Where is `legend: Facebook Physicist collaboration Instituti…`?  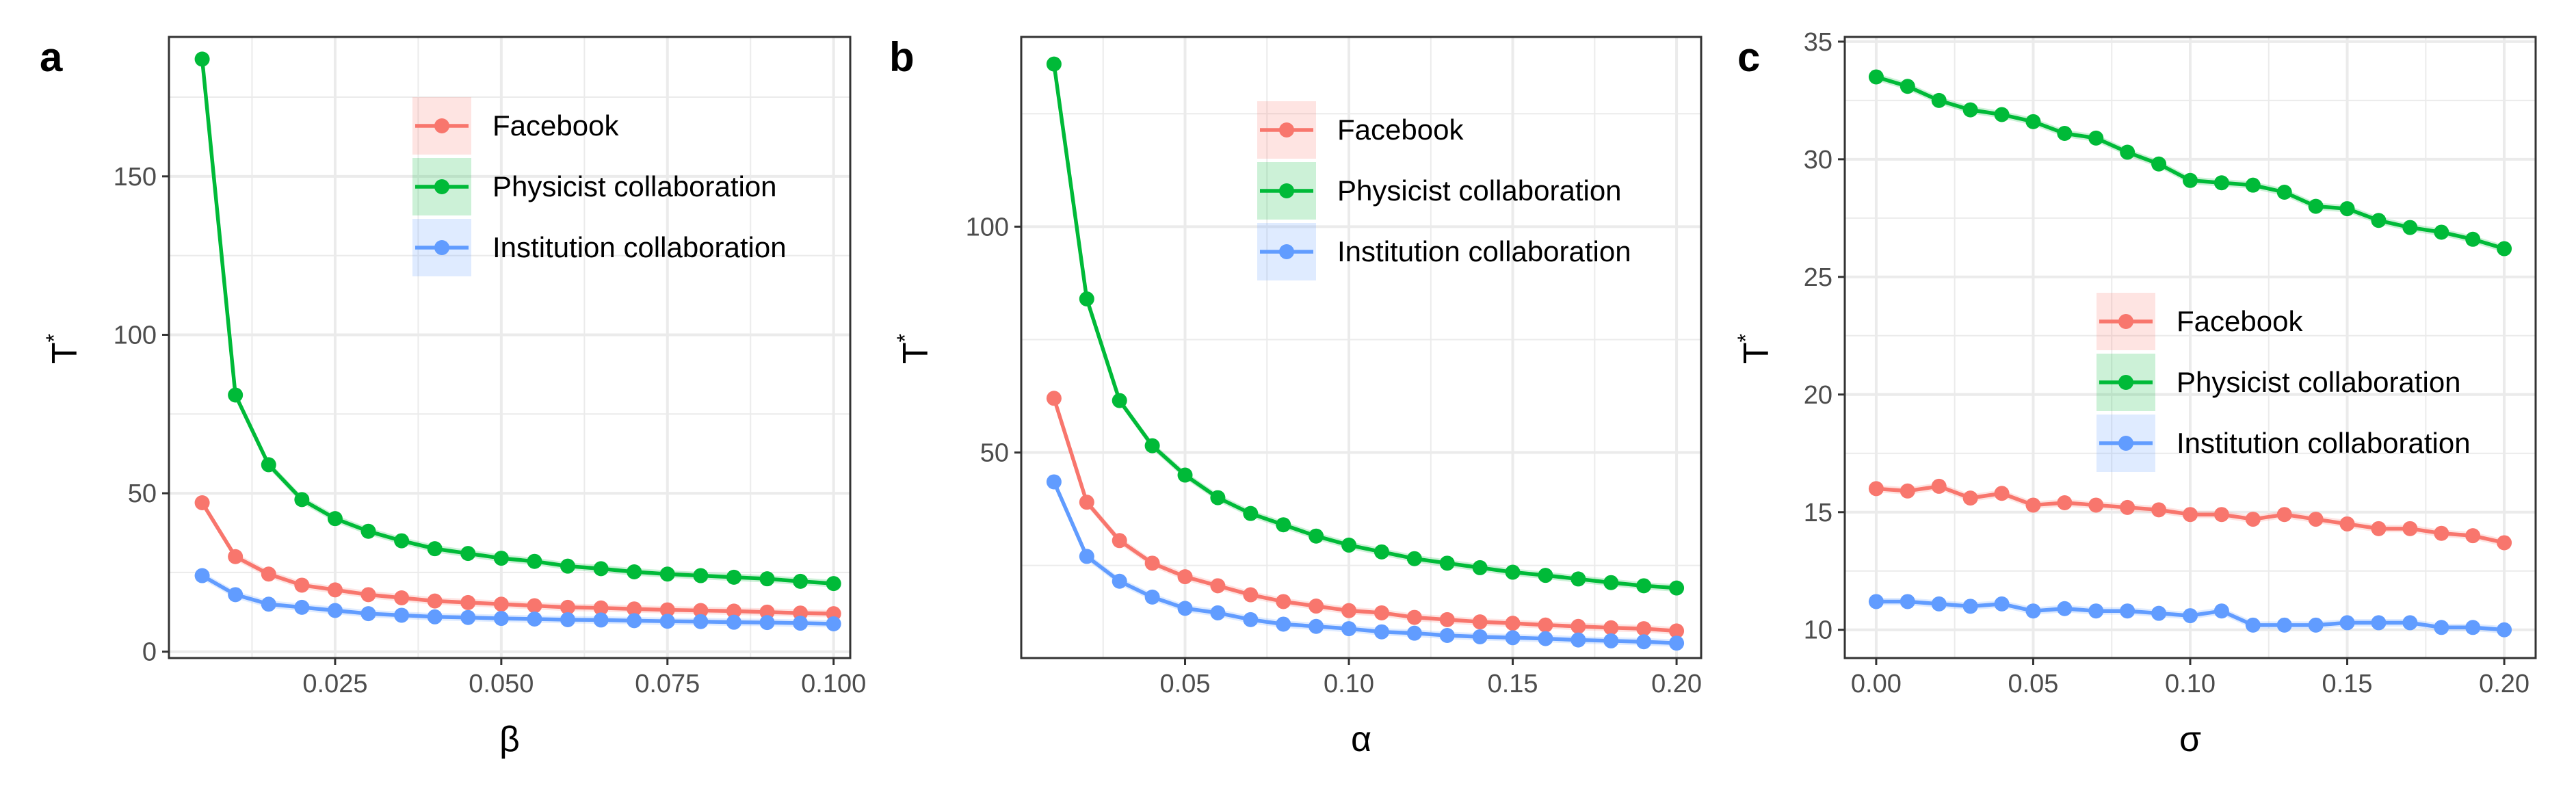
legend: Facebook Physicist collaboration Instituti… is located at coordinates (599, 187).